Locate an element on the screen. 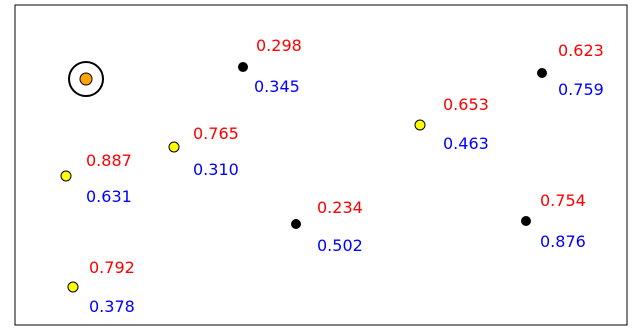  red-value-label: 0.887 is located at coordinates (109, 160).